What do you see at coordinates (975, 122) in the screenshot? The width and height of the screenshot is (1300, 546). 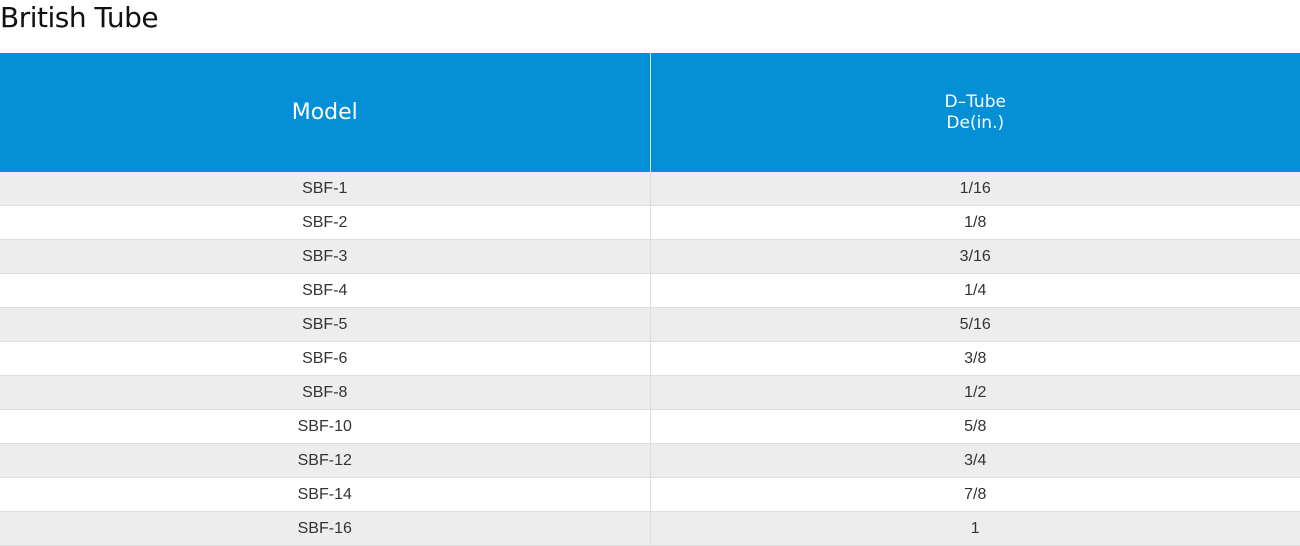 I see `header-text: De(in.)` at bounding box center [975, 122].